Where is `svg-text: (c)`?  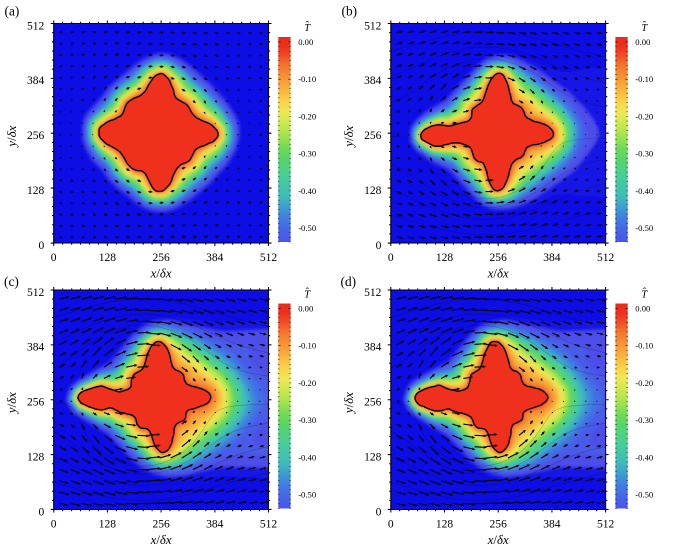 svg-text: (c) is located at coordinates (11, 281).